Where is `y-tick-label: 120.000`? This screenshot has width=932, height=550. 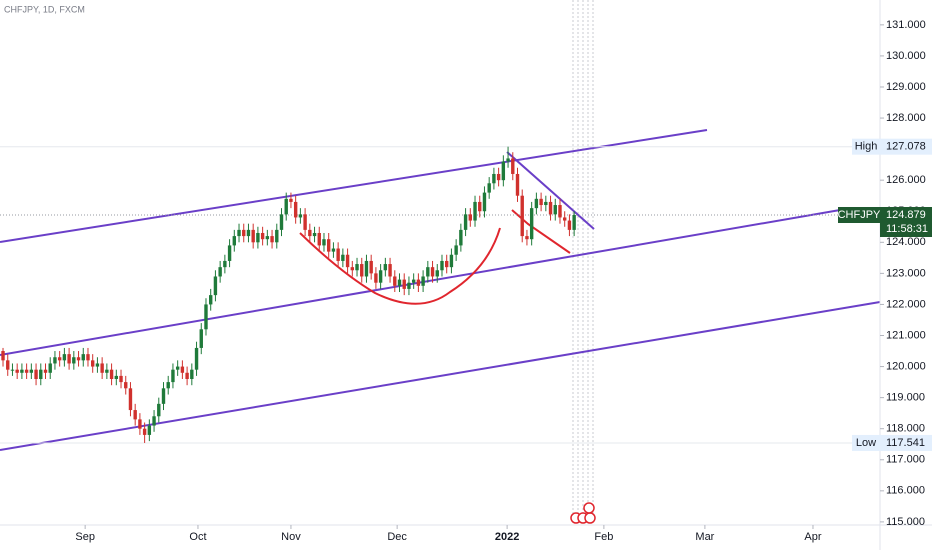 y-tick-label: 120.000 is located at coordinates (906, 366).